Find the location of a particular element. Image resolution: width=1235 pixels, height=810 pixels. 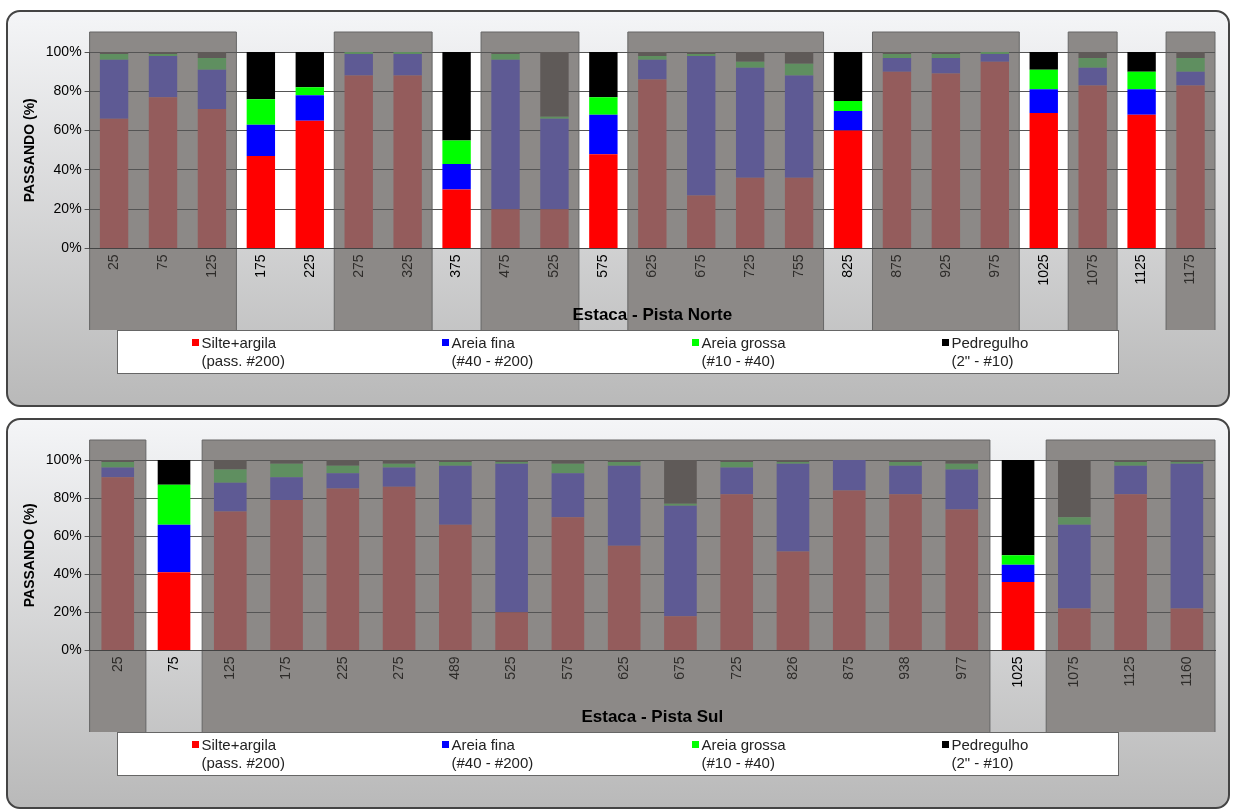

x-tick-label: 755 is located at coordinates (797, 266).